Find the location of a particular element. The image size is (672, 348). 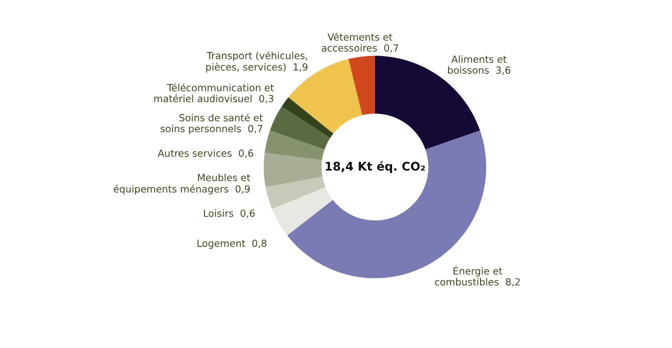

slice-label: Transport (véhicules, pièces, services) 1,9 is located at coordinates (257, 62).